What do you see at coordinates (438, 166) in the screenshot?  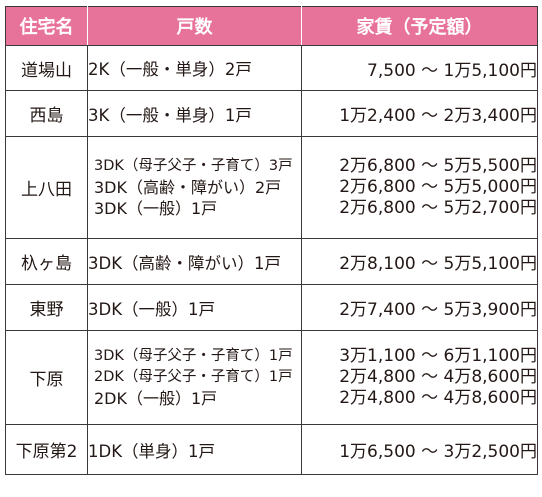 I see `rent-line: 2万6,800 ～ 5万5,500円` at bounding box center [438, 166].